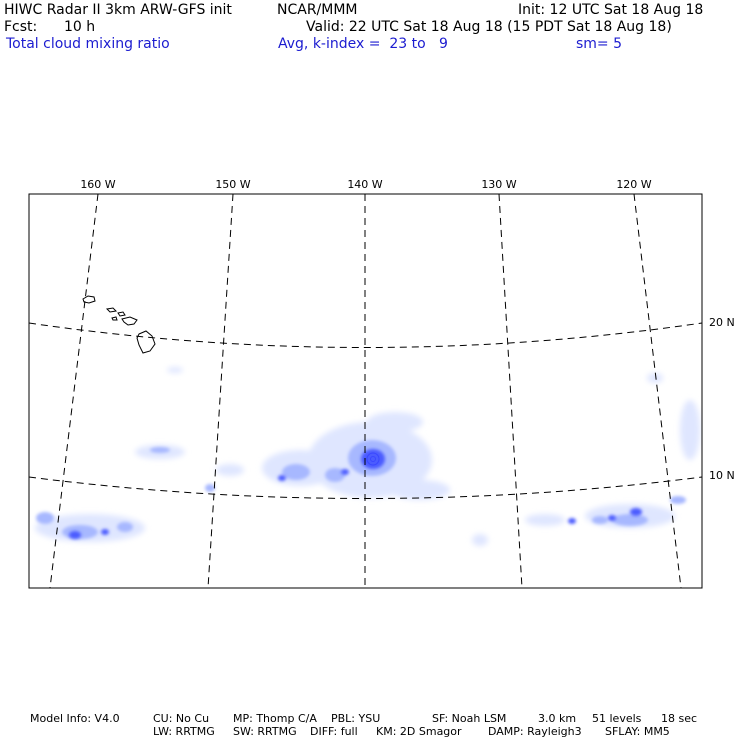 The height and width of the screenshot is (740, 740). What do you see at coordinates (317, 10) in the screenshot?
I see `organization-label: NCAR/MMM` at bounding box center [317, 10].